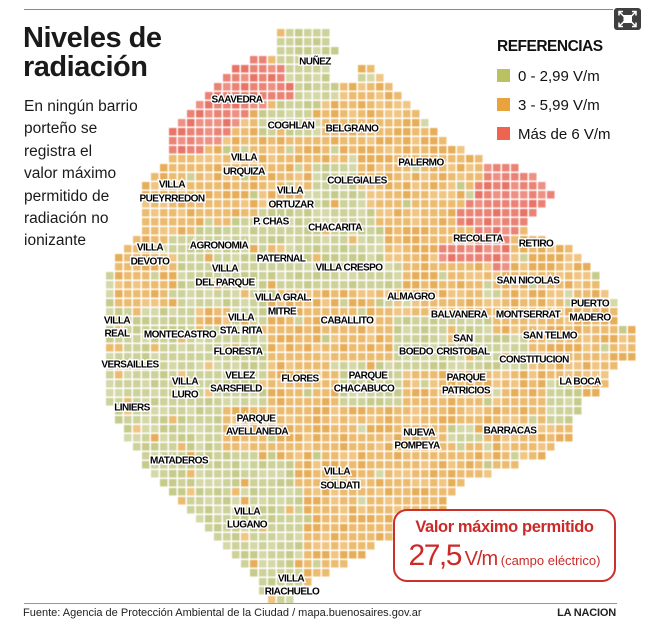 This screenshot has height=626, width=658. I want to click on svg-text: COLEGIALES, so click(357, 181).